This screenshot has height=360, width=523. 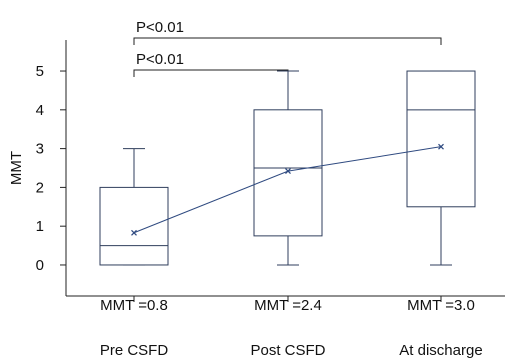 I want to click on y-tick-label: 0, so click(x=40, y=265).